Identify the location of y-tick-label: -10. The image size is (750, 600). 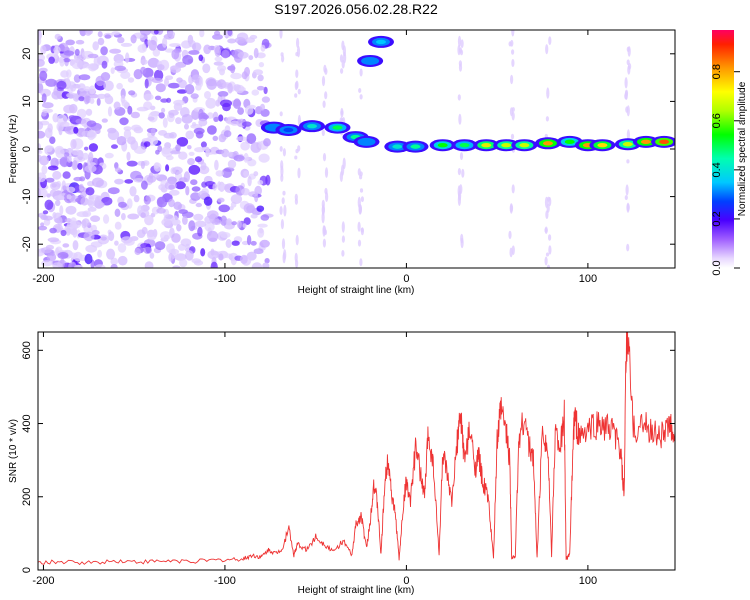
(27, 197).